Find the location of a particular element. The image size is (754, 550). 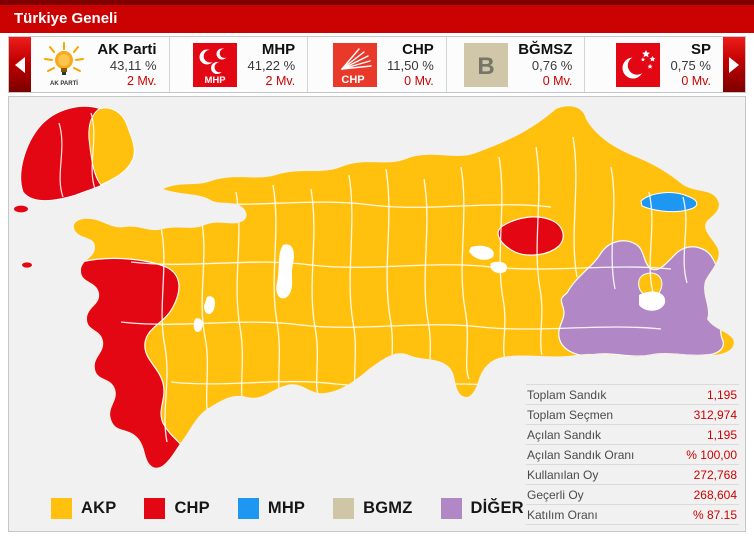

chevron-left-icon is located at coordinates (20, 64).